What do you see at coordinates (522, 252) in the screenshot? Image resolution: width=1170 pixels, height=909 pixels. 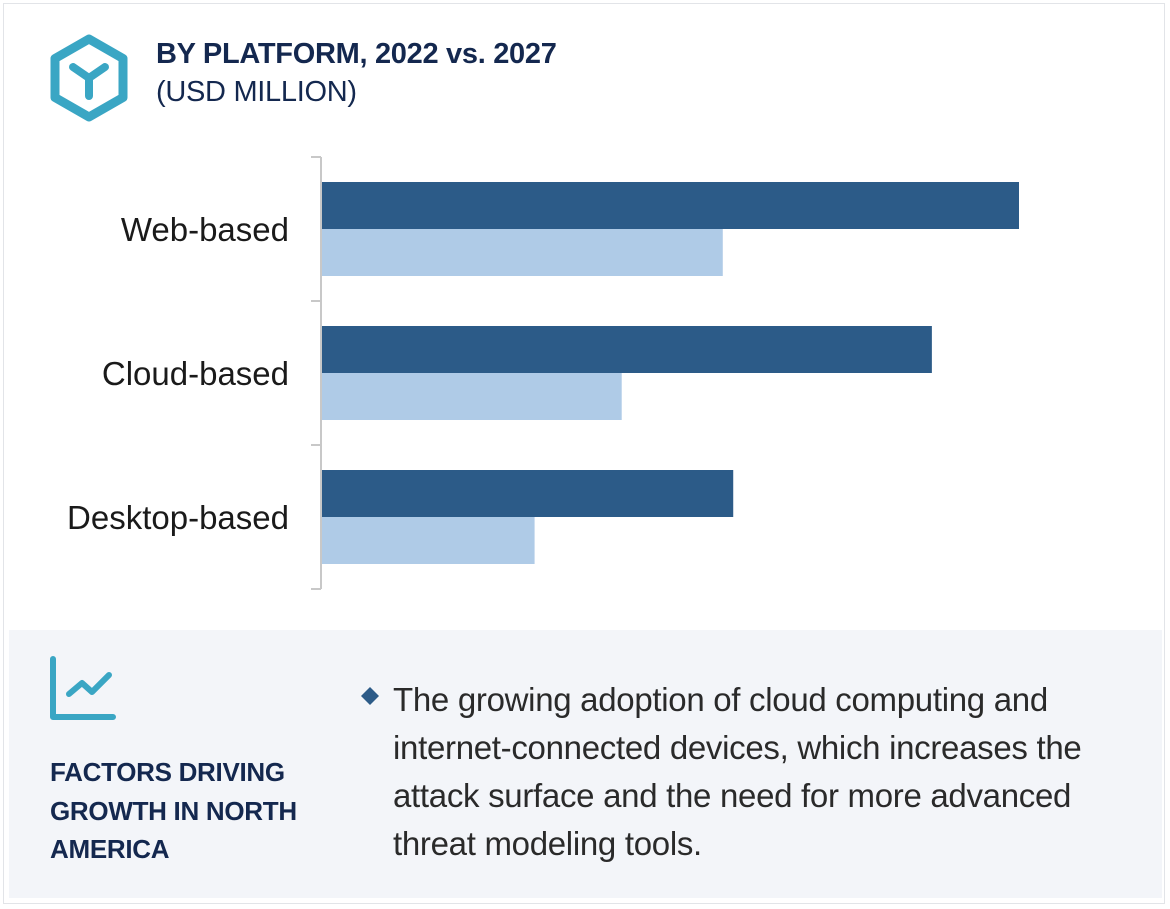 I see `bar-2022-web-based` at bounding box center [522, 252].